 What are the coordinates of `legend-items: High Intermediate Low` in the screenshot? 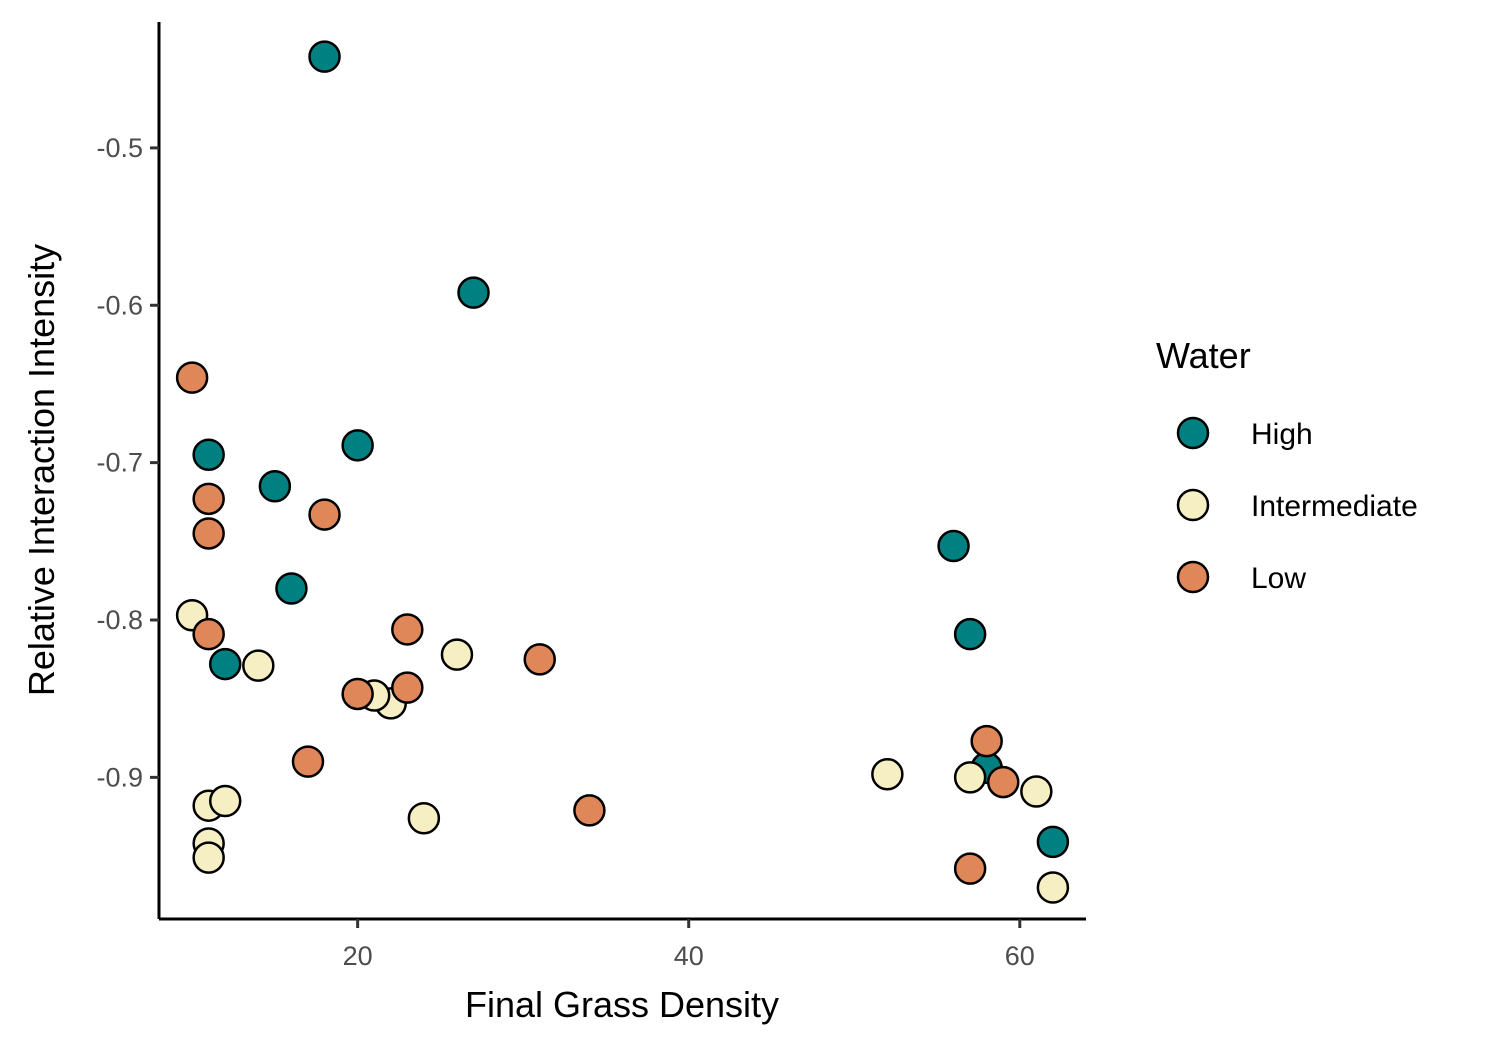 It's located at (1297, 505).